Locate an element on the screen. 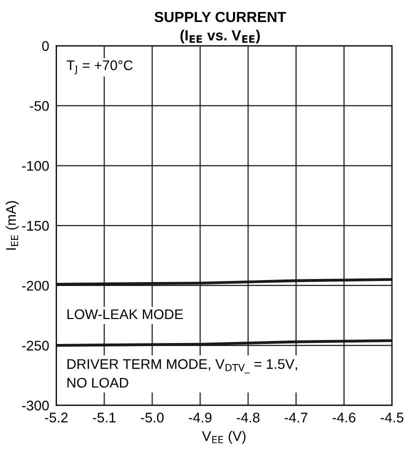 The image size is (417, 458). x-tick-label: -4.9 is located at coordinates (200, 417).